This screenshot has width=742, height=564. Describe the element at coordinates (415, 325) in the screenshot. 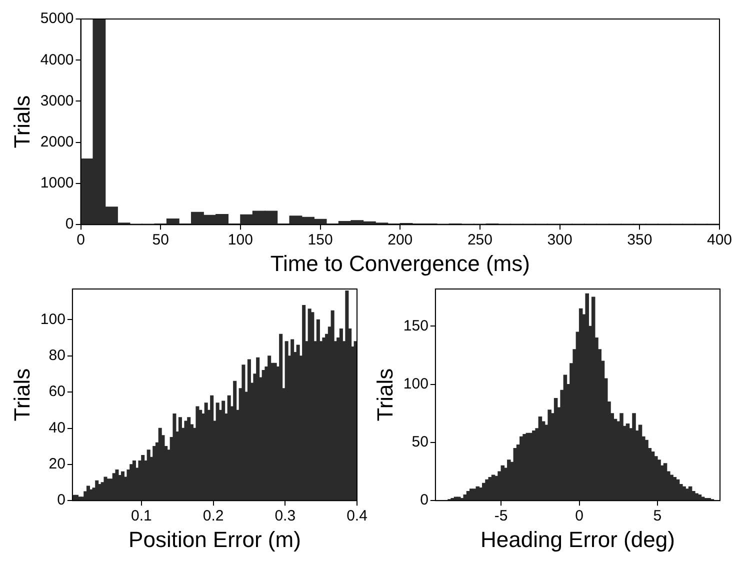

I see `y-tick-label: 150` at that location.